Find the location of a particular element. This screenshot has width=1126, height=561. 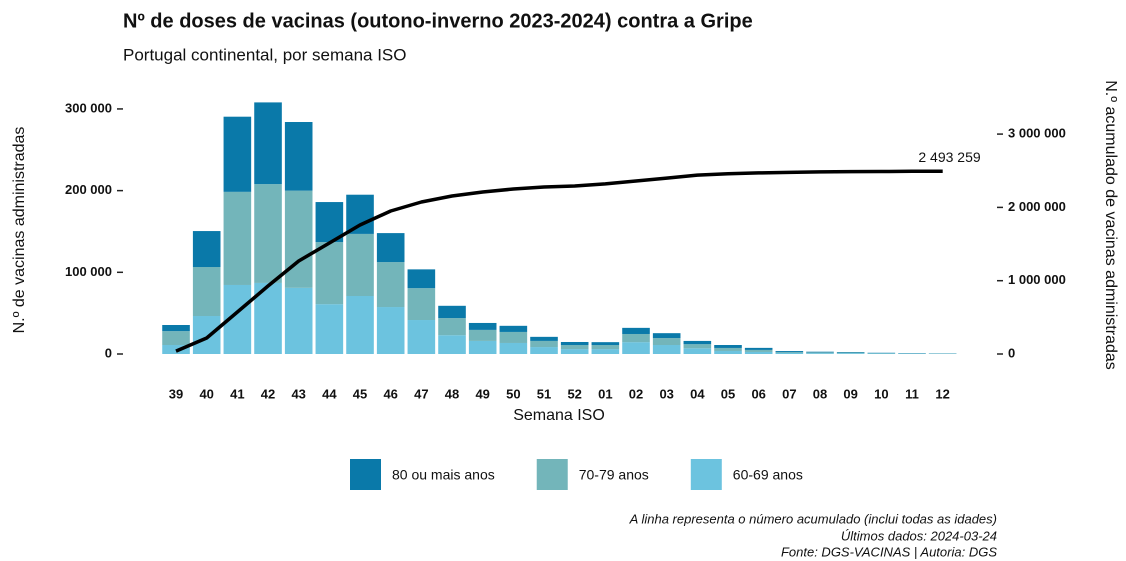

x-axis-title: Semana ISO is located at coordinates (559, 415).